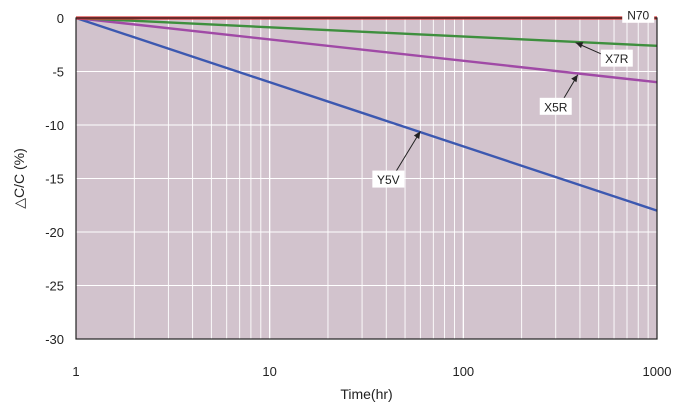 This screenshot has height=406, width=684. Describe the element at coordinates (366, 50) in the screenshot. I see `series-line-x5r` at that location.